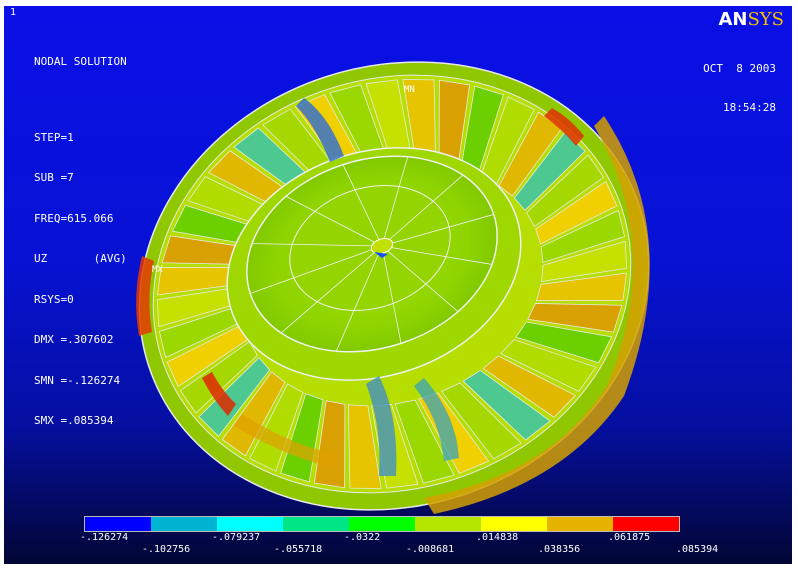 This screenshot has height=570, width=798. What do you see at coordinates (236, 537) in the screenshot?
I see `legend-tick-upper-2: -.079237` at bounding box center [236, 537].